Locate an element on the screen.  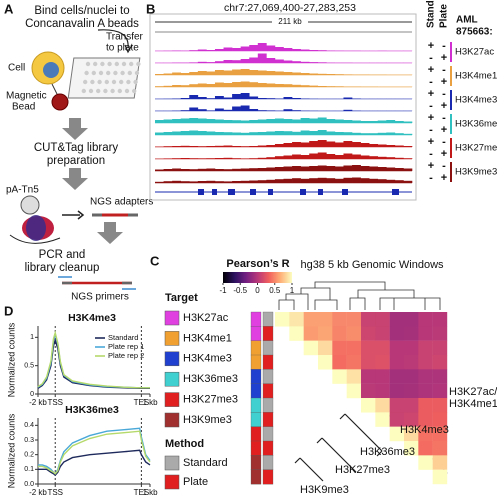
panel-label: C is located at coordinates (155, 260).